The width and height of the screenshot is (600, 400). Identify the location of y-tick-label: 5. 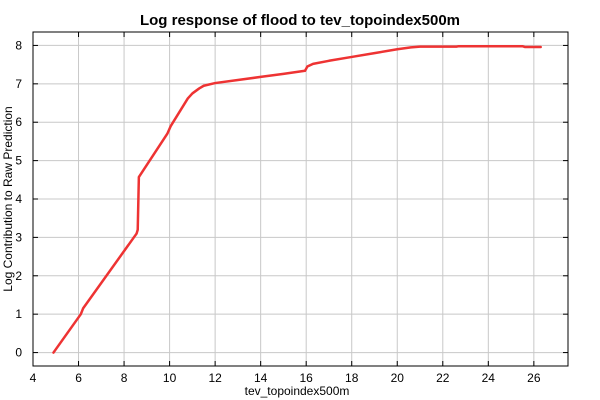
(18, 161).